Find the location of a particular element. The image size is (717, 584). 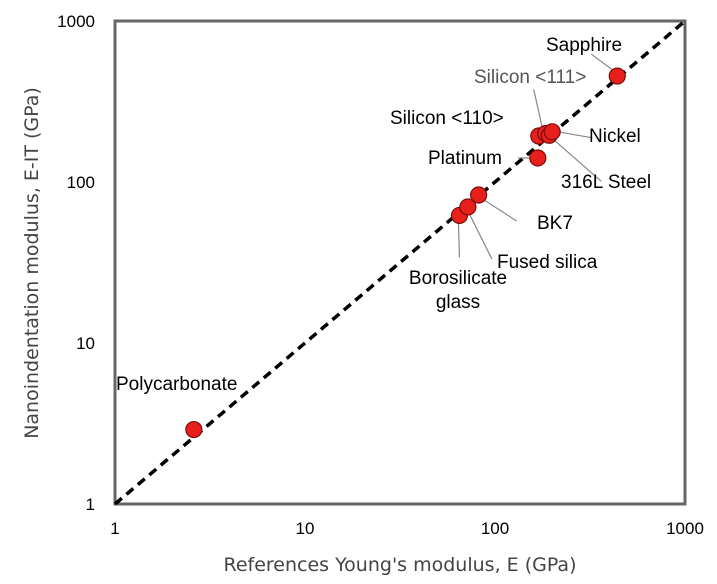

y-tick-labels: 1 10 100 1000 is located at coordinates (76, 263).